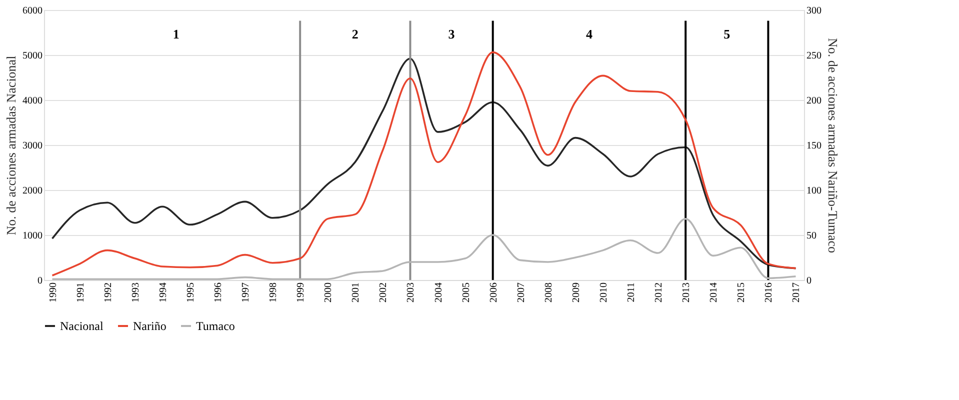  What do you see at coordinates (108, 292) in the screenshot?
I see `x-tick-label: 1992` at bounding box center [108, 292].